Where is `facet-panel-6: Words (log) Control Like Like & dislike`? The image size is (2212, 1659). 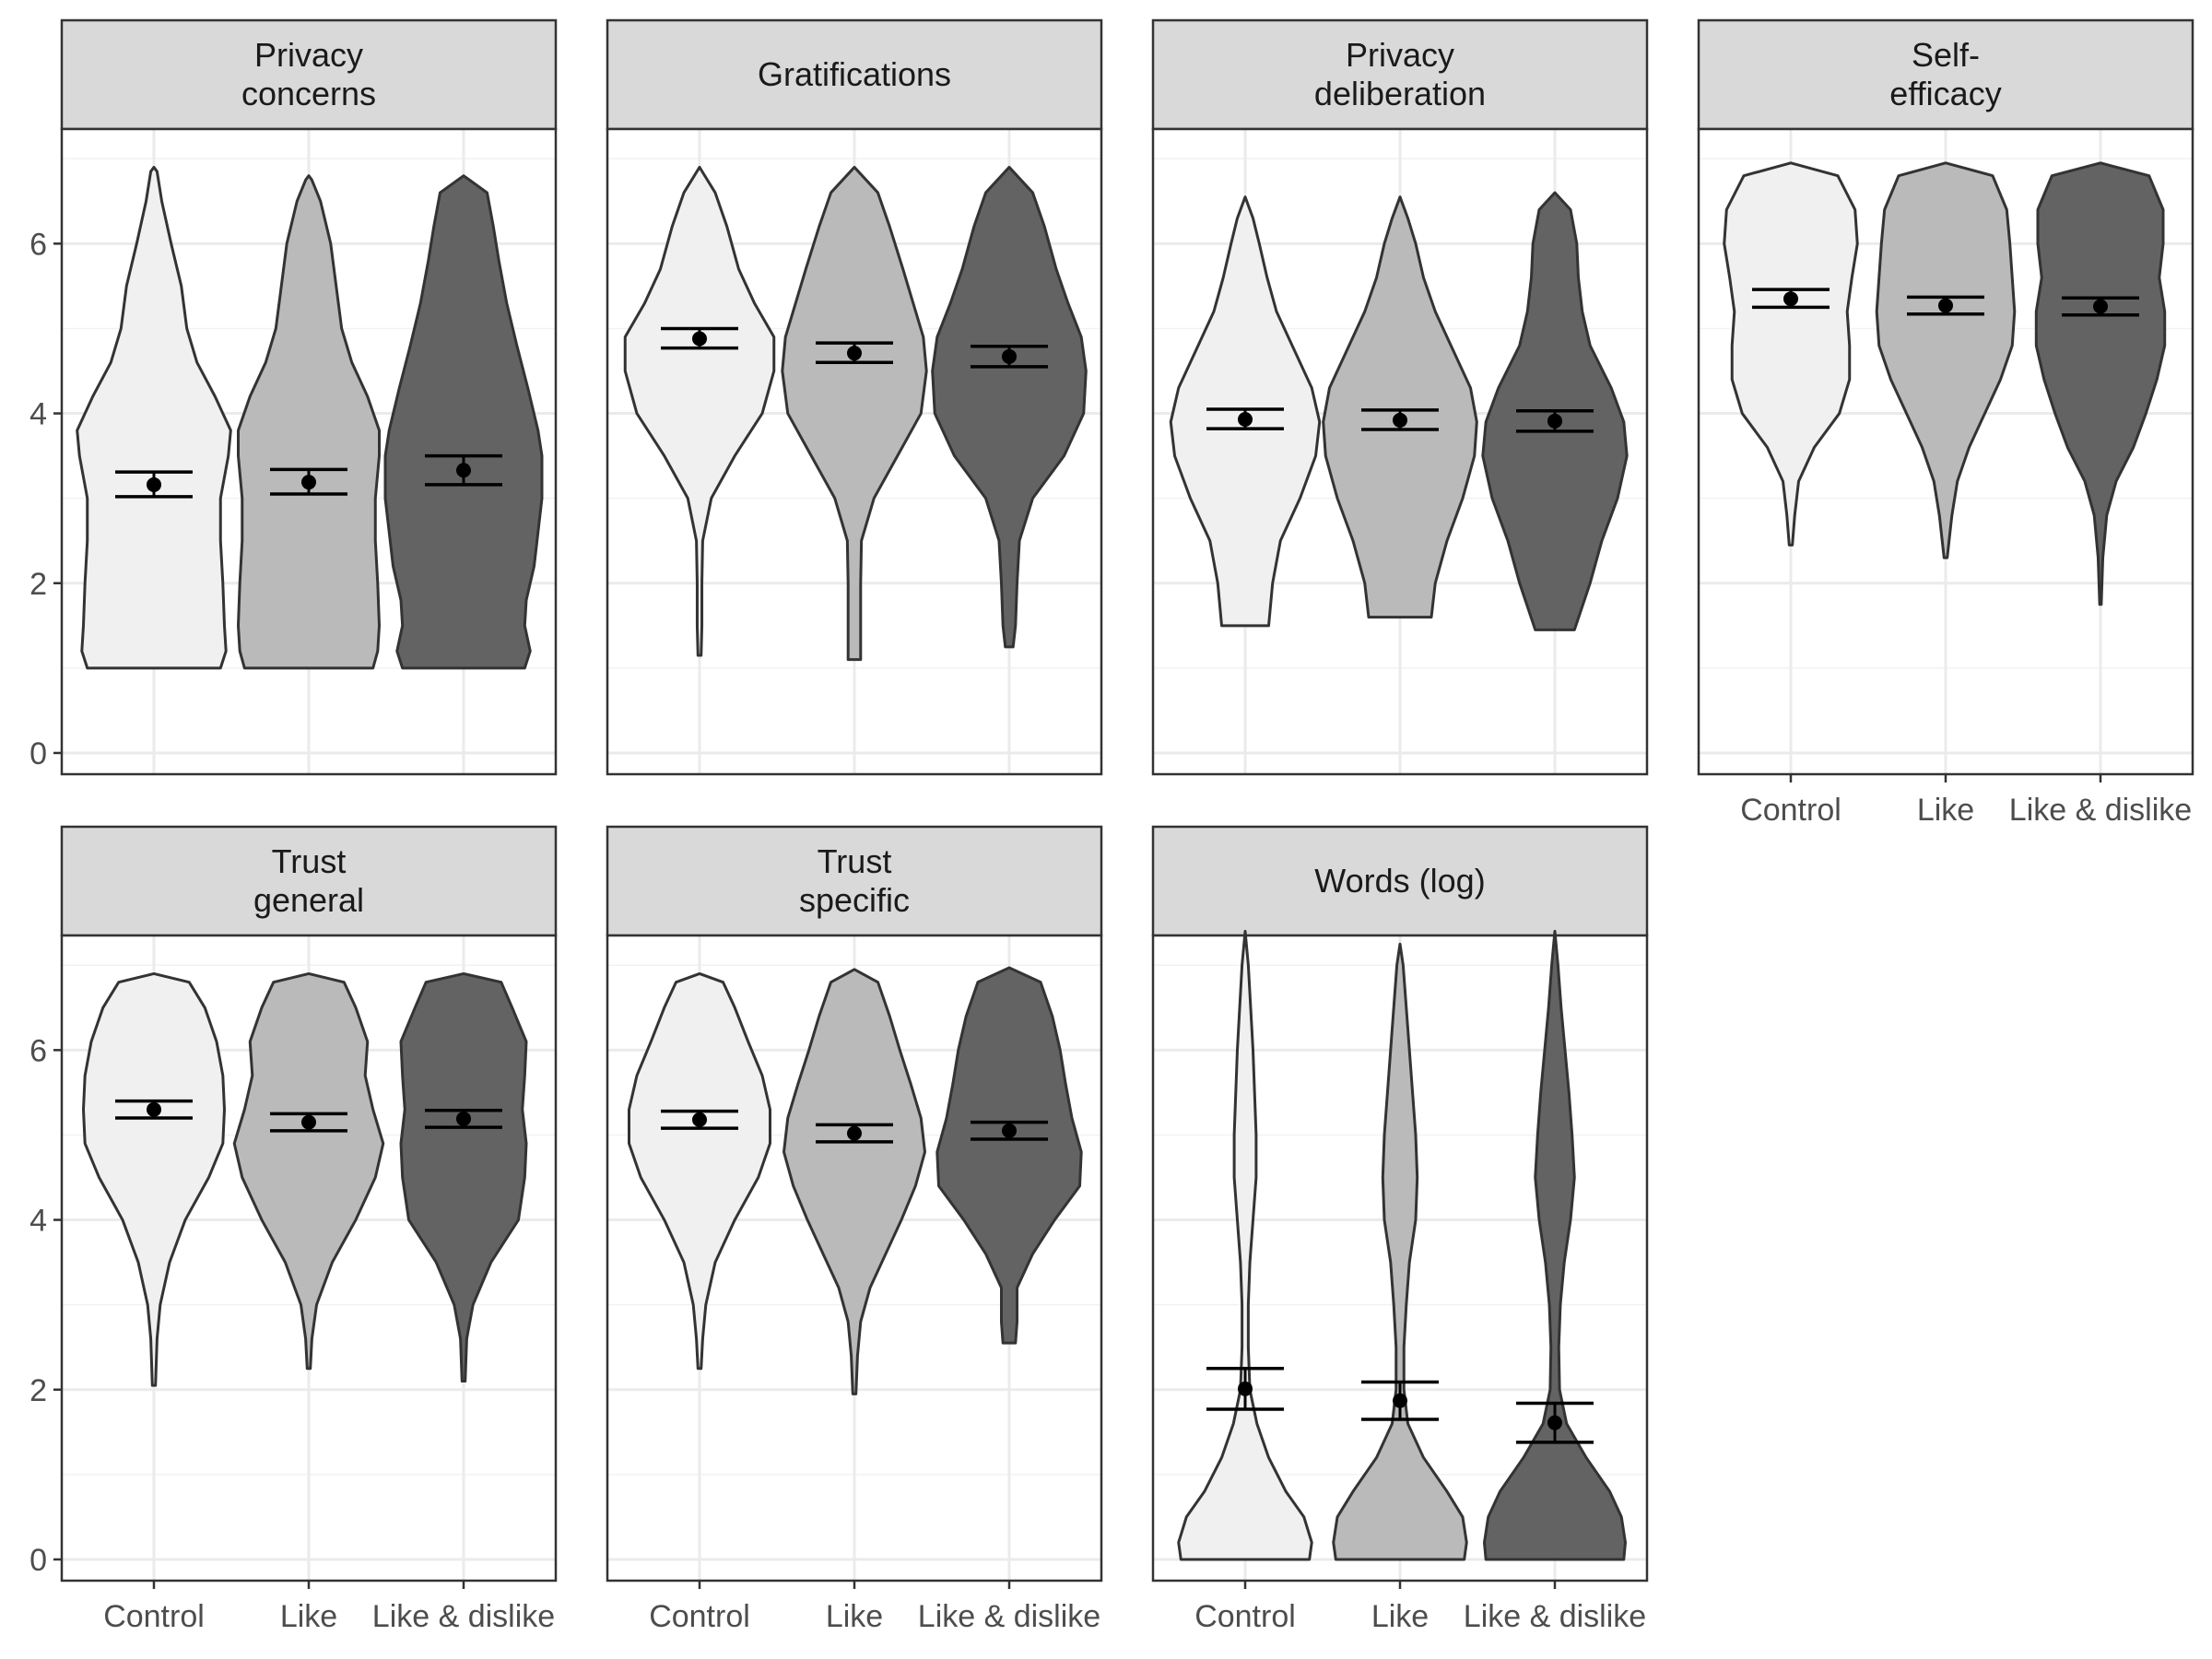 facet-panel-6: Words (log) Control Like Like & dislike is located at coordinates (1400, 1229).